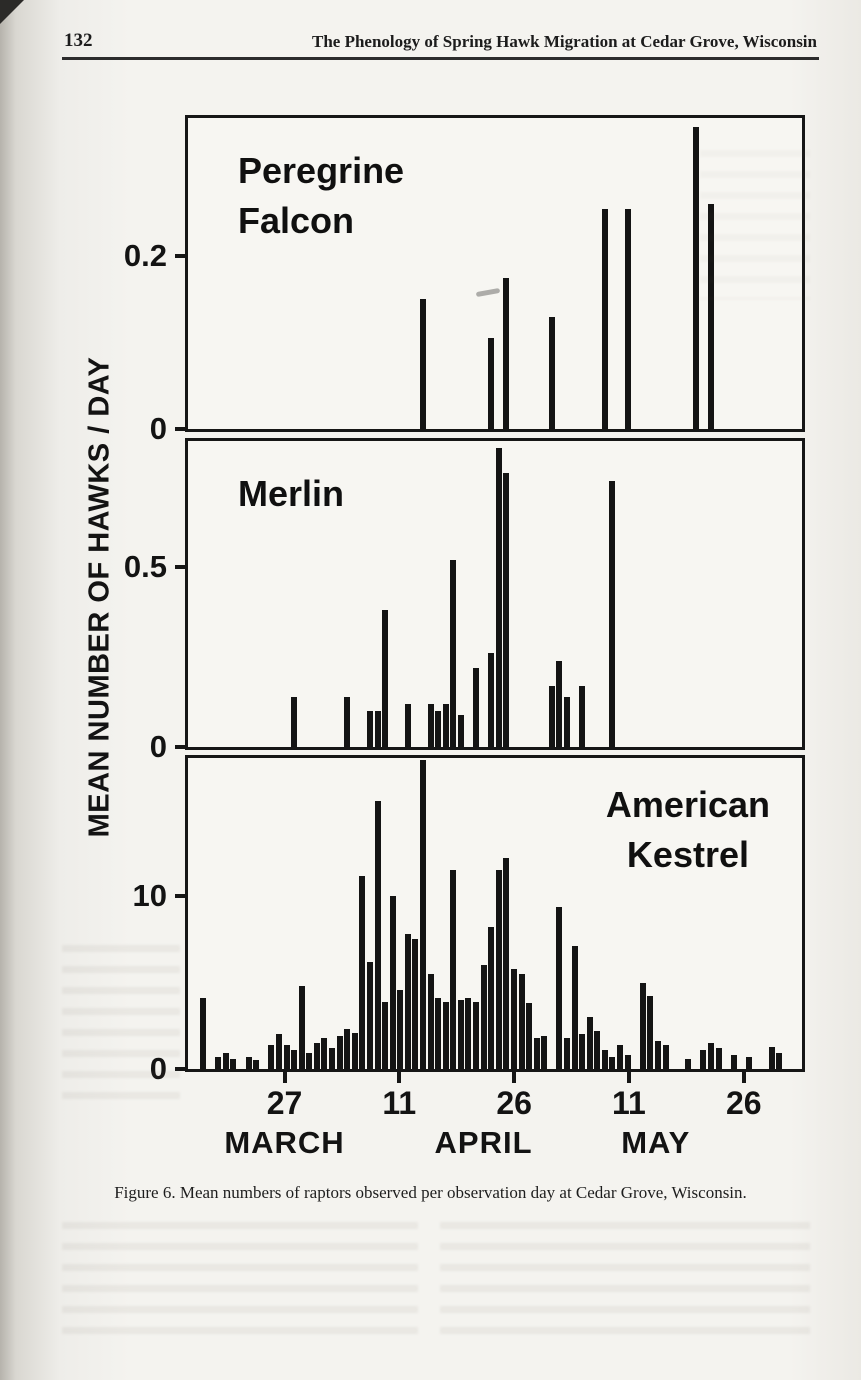 The width and height of the screenshot is (861, 1380). I want to click on month-label: MAY, so click(656, 1142).